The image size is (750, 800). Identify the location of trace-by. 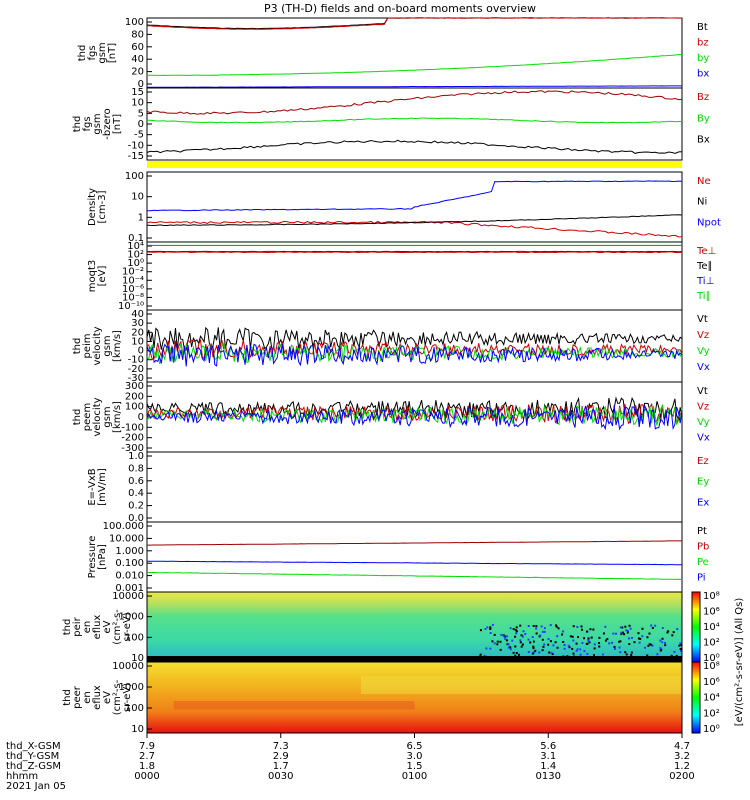
(414, 65).